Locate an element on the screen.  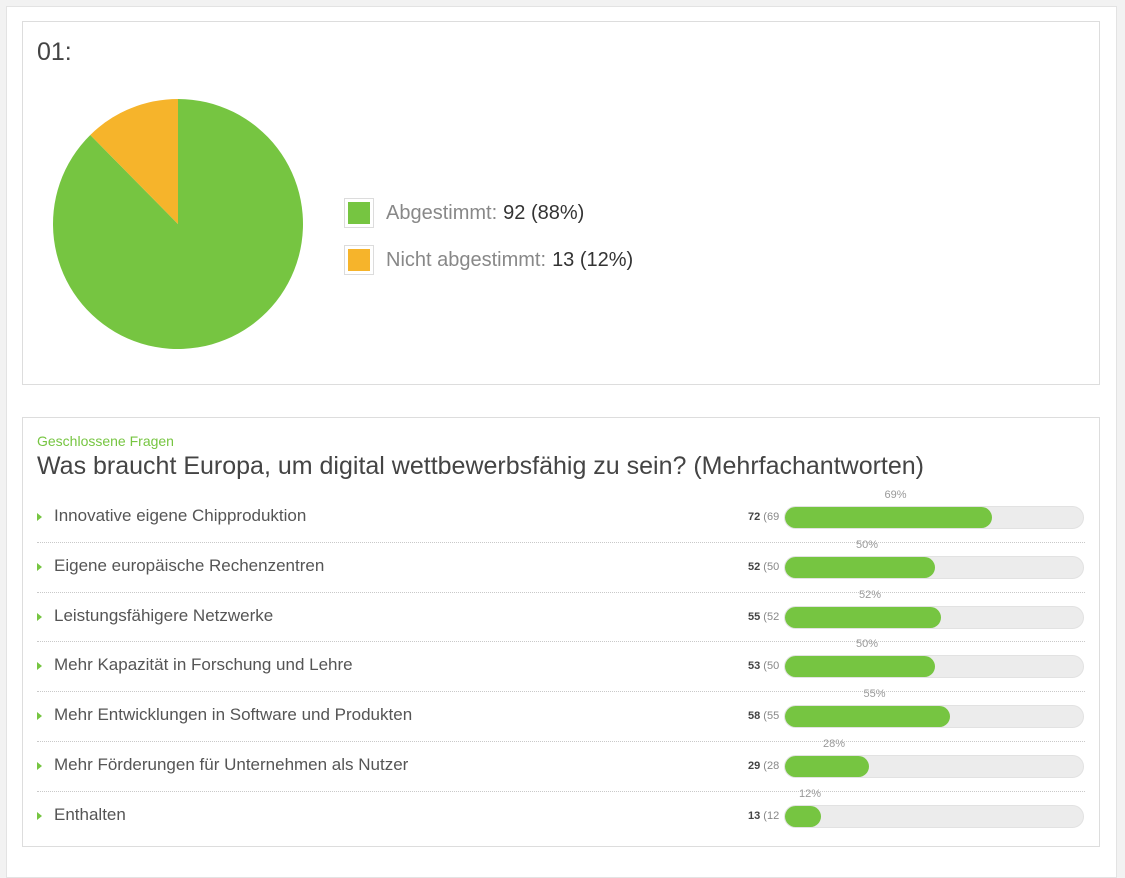
answer-count: 29 (28 is located at coordinates (764, 765).